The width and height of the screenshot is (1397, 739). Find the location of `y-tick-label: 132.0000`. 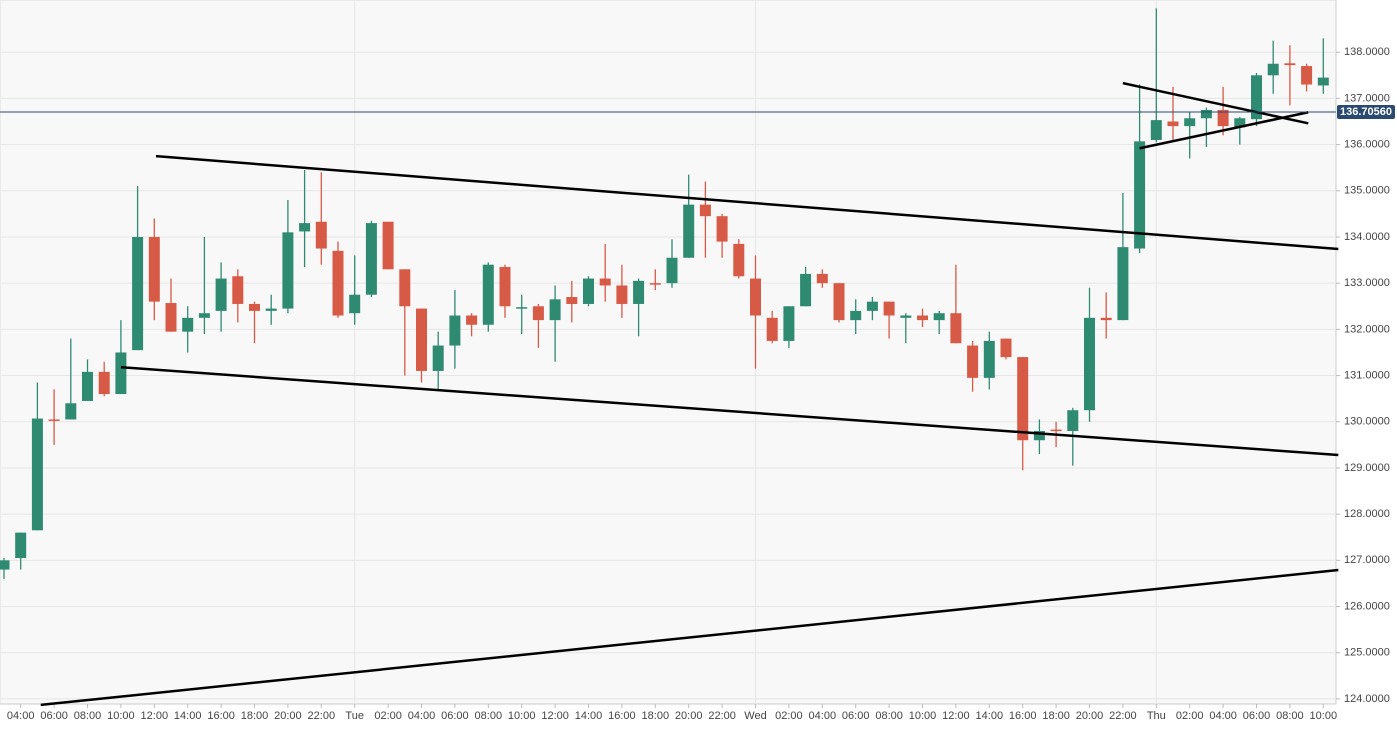

y-tick-label: 132.0000 is located at coordinates (1367, 329).